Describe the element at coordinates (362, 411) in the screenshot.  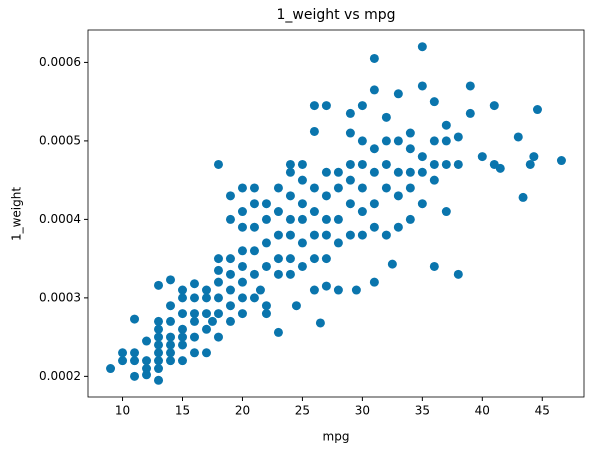
I see `x-tick-label: 30` at that location.